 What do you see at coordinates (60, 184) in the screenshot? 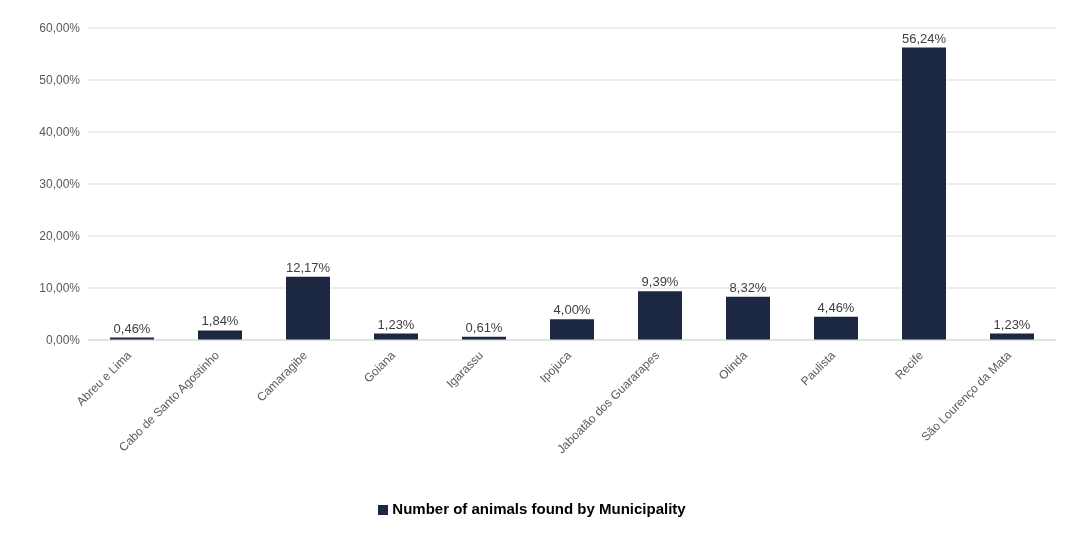
I see `y-tick-label: 30,00%` at bounding box center [60, 184].